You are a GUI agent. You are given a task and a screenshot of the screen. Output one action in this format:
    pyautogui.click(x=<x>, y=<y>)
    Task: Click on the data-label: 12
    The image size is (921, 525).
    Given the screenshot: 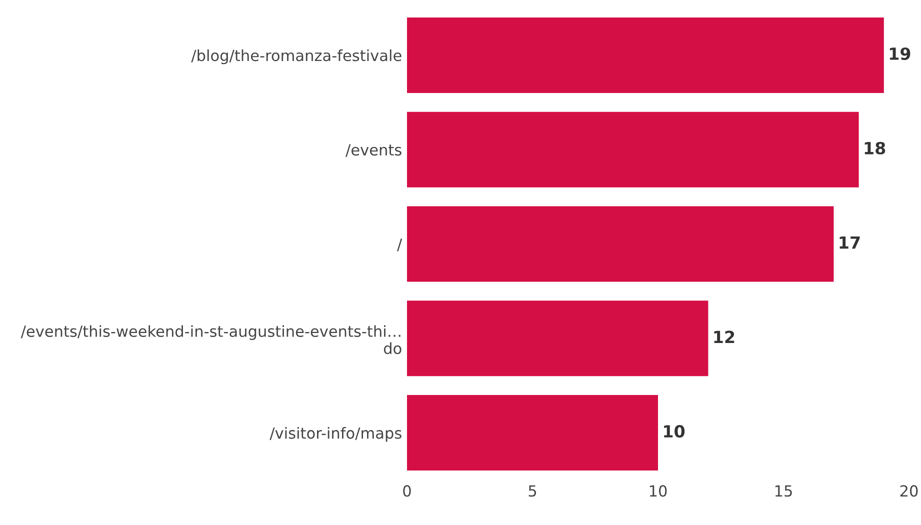 What is the action you would take?
    pyautogui.click(x=724, y=336)
    